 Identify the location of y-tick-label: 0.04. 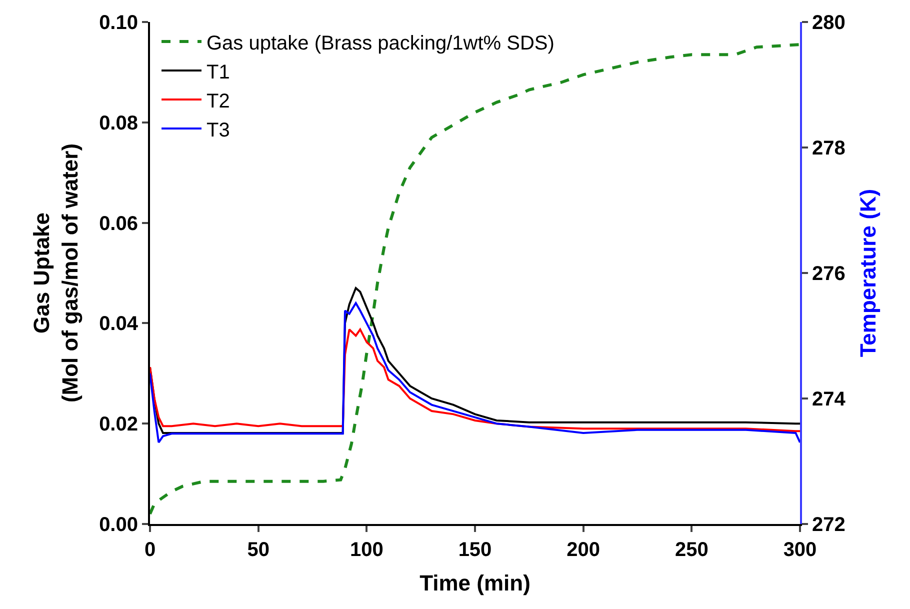
(119, 324).